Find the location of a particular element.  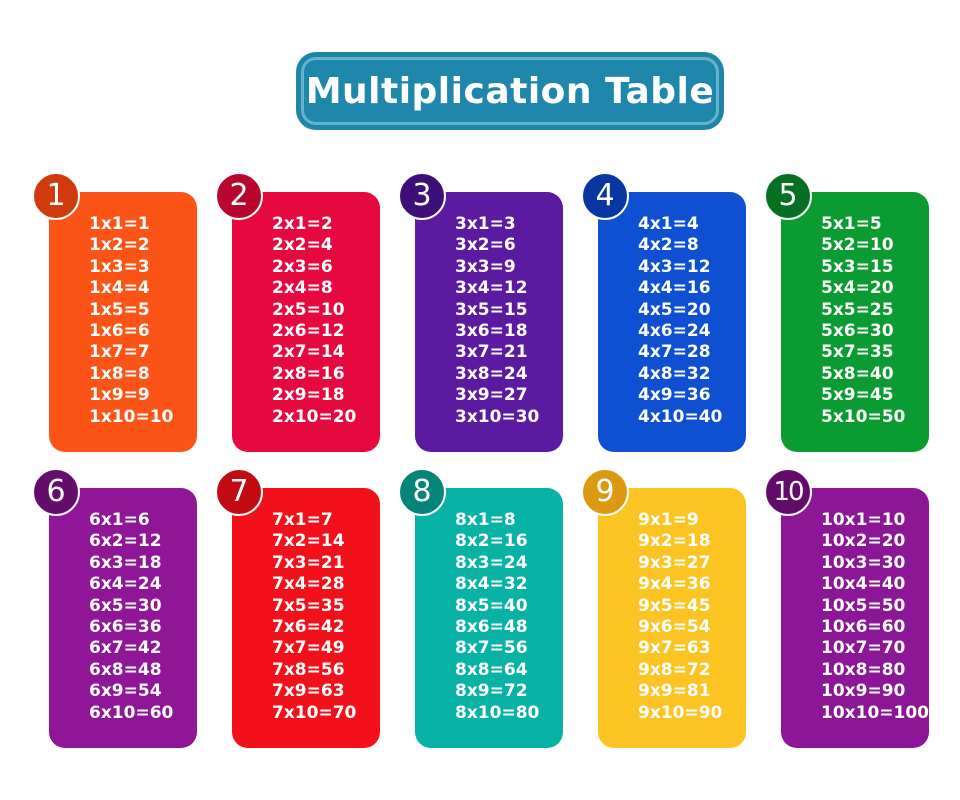

table-row: 7x2=14 is located at coordinates (308, 541).